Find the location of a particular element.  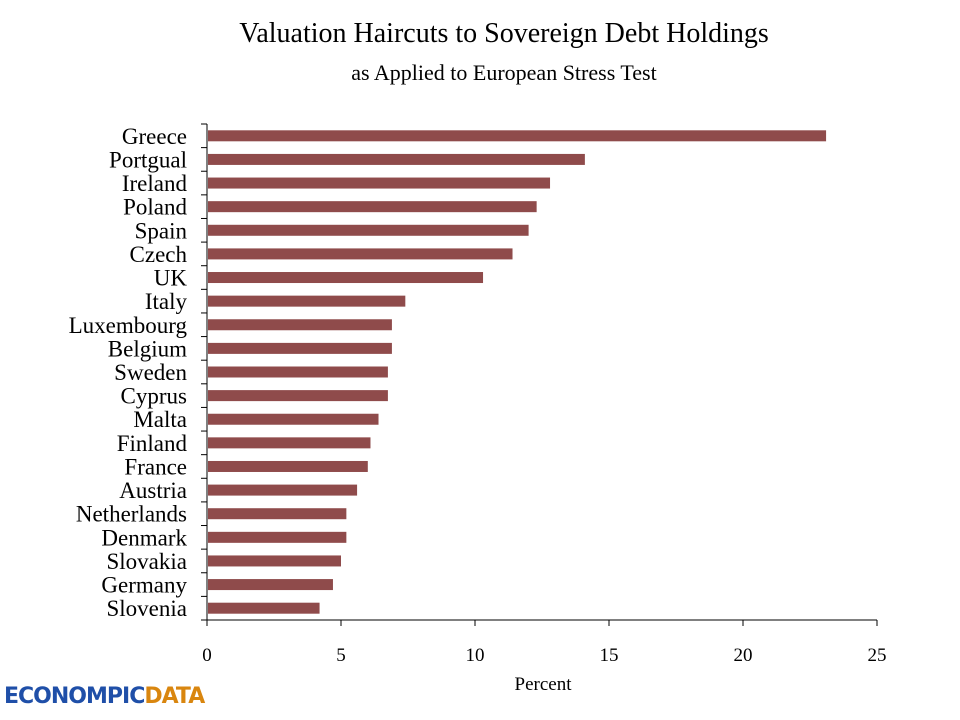

bar-poland is located at coordinates (372, 207).